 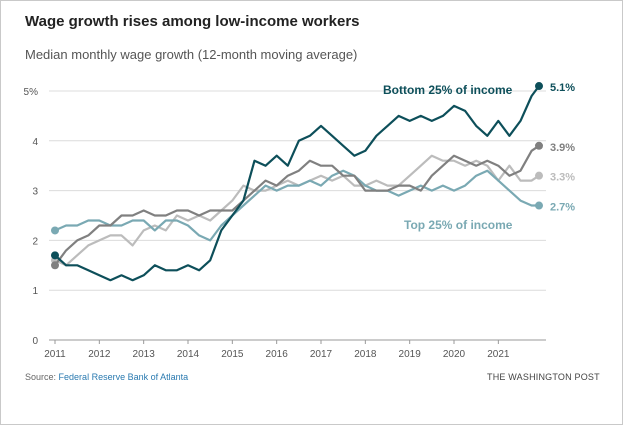 What do you see at coordinates (458, 225) in the screenshot?
I see `series-name-label-top: Top 25% of income` at bounding box center [458, 225].